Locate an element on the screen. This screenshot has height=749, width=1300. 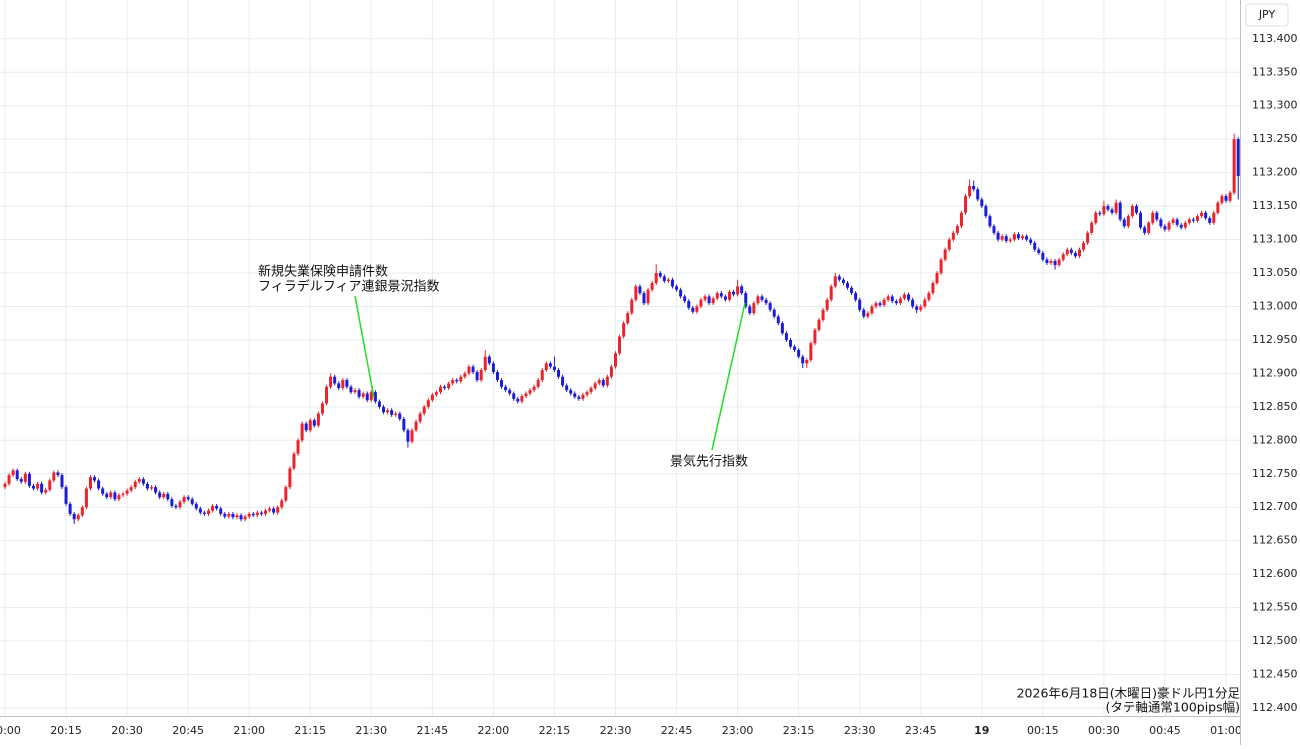
currency-box is located at coordinates (1267, 15).